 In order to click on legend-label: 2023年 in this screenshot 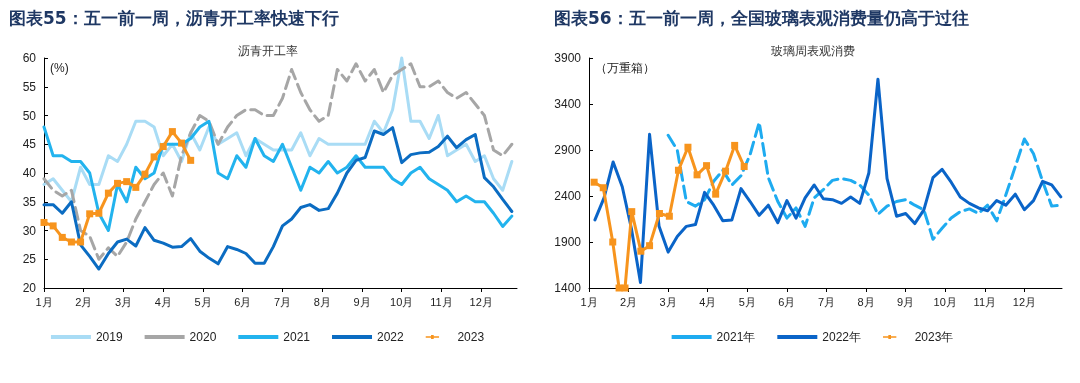, I will do `click(934, 337)`.